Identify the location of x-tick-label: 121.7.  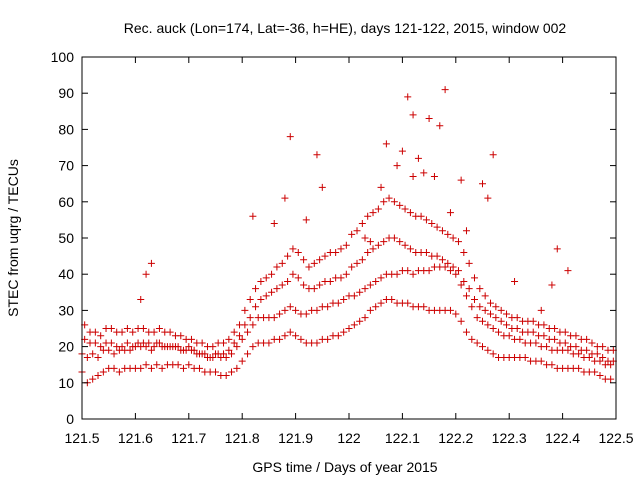
(188, 438).